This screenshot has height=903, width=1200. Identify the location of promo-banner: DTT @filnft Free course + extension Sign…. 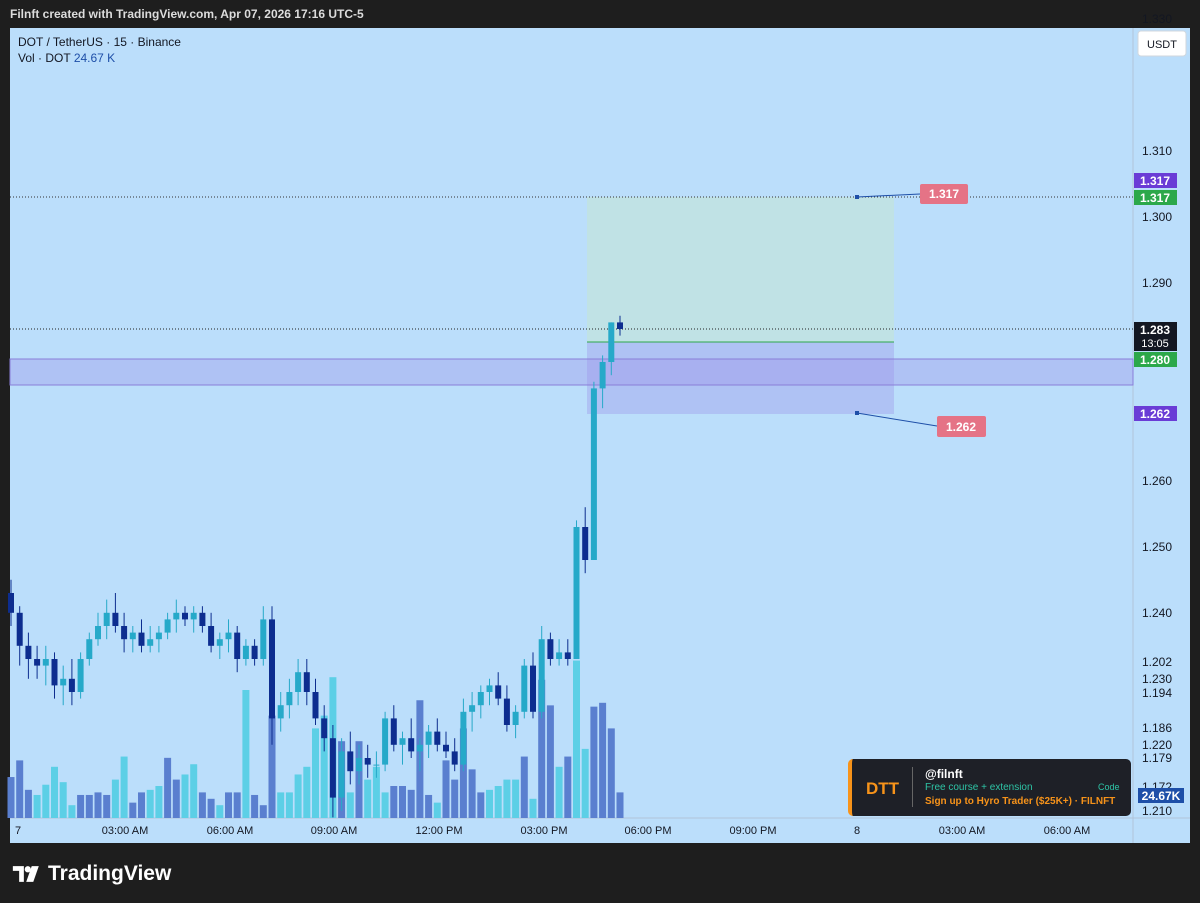
(989, 787).